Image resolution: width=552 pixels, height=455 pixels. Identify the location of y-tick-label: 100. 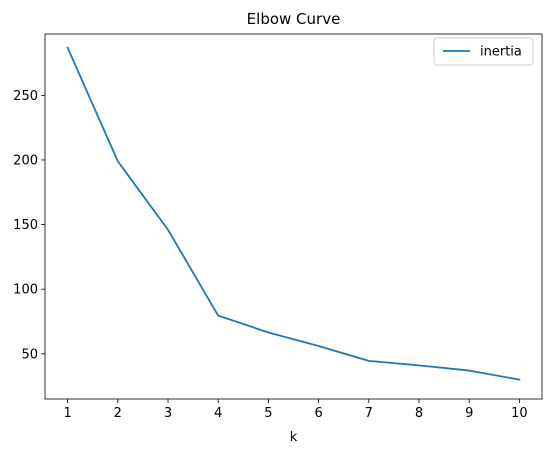
(25, 290).